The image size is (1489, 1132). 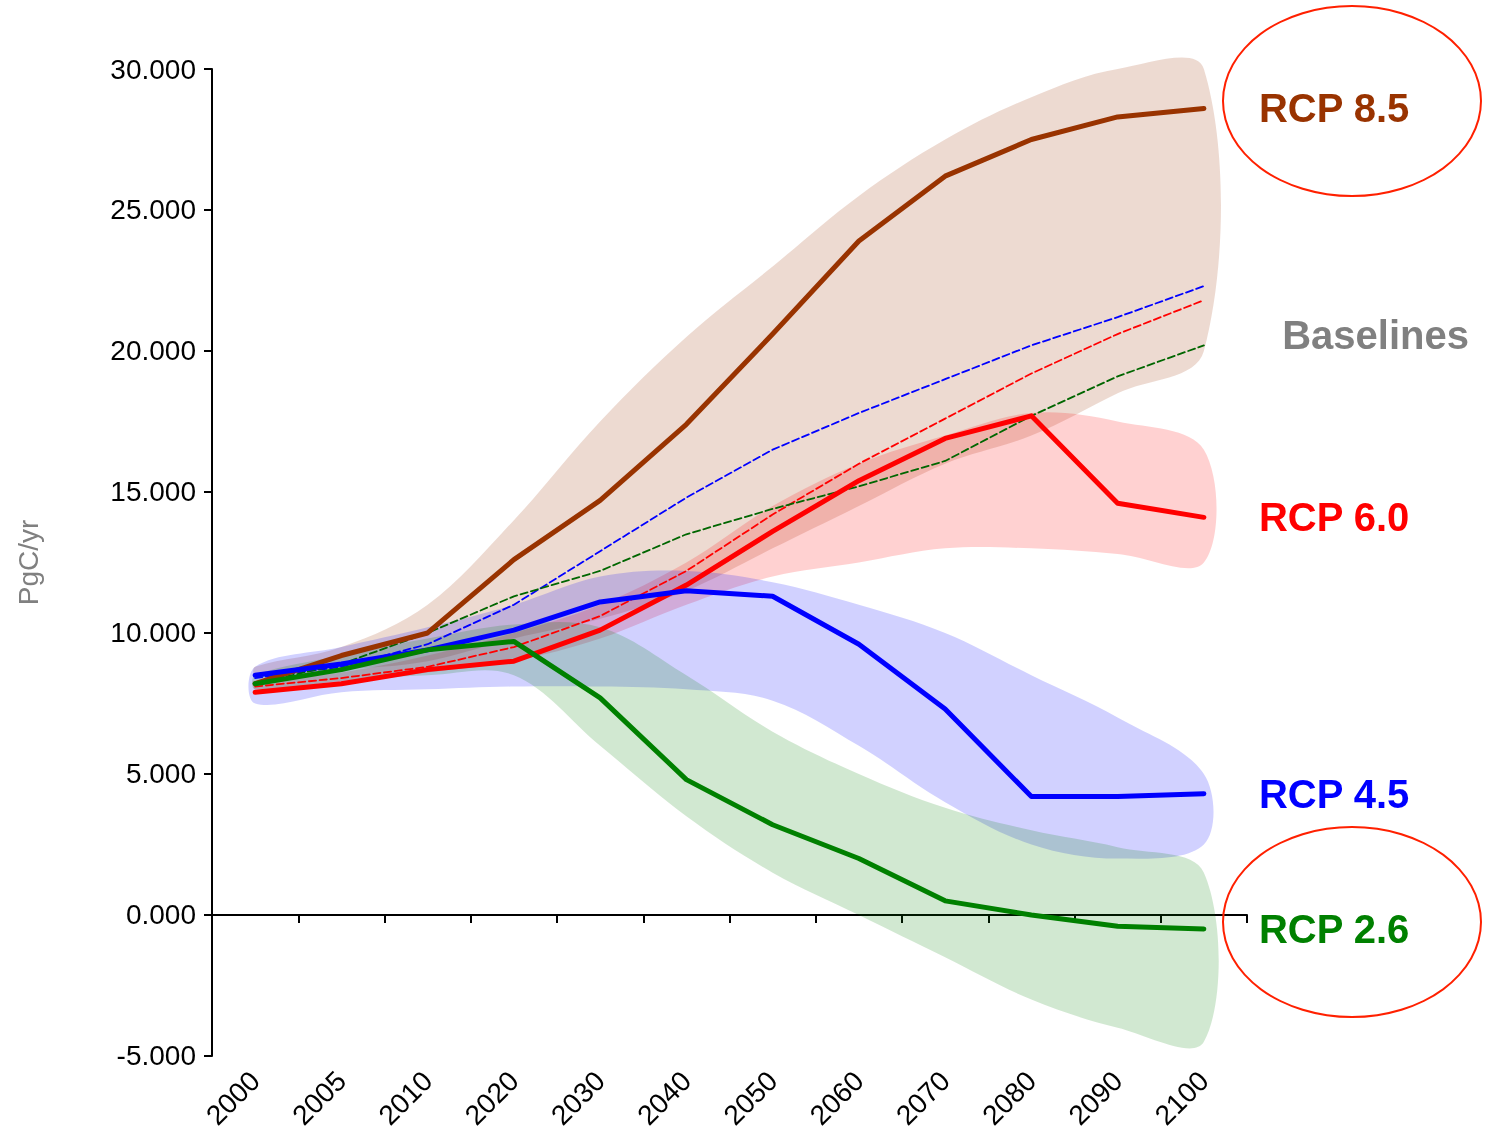 I want to click on series-label: RCP 6.0, so click(x=1334, y=517).